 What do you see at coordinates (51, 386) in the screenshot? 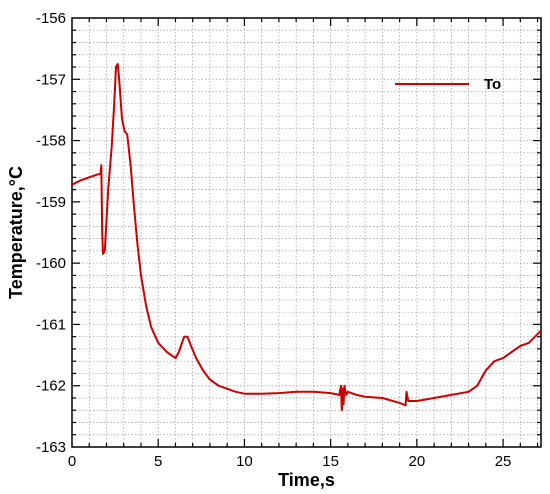
I see `y-tick-label: -162` at bounding box center [51, 386].